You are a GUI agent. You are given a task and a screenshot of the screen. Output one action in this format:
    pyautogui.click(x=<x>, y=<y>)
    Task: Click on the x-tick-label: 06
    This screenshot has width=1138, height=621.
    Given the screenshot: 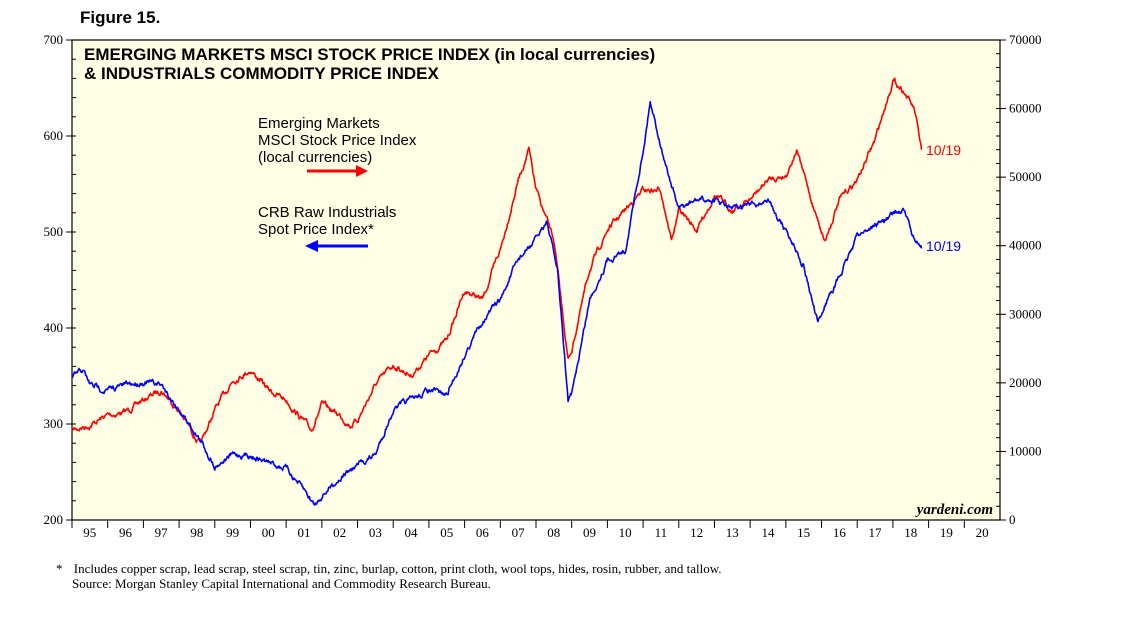 What is the action you would take?
    pyautogui.click(x=483, y=532)
    